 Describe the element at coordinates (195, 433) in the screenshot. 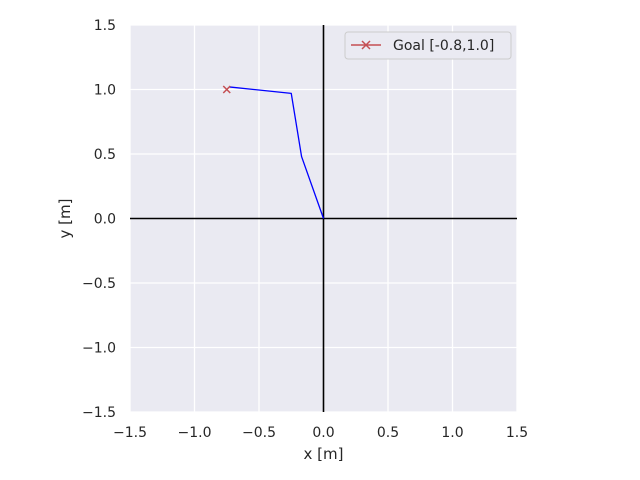

I see `x-tick-label-1: −1.0` at that location.